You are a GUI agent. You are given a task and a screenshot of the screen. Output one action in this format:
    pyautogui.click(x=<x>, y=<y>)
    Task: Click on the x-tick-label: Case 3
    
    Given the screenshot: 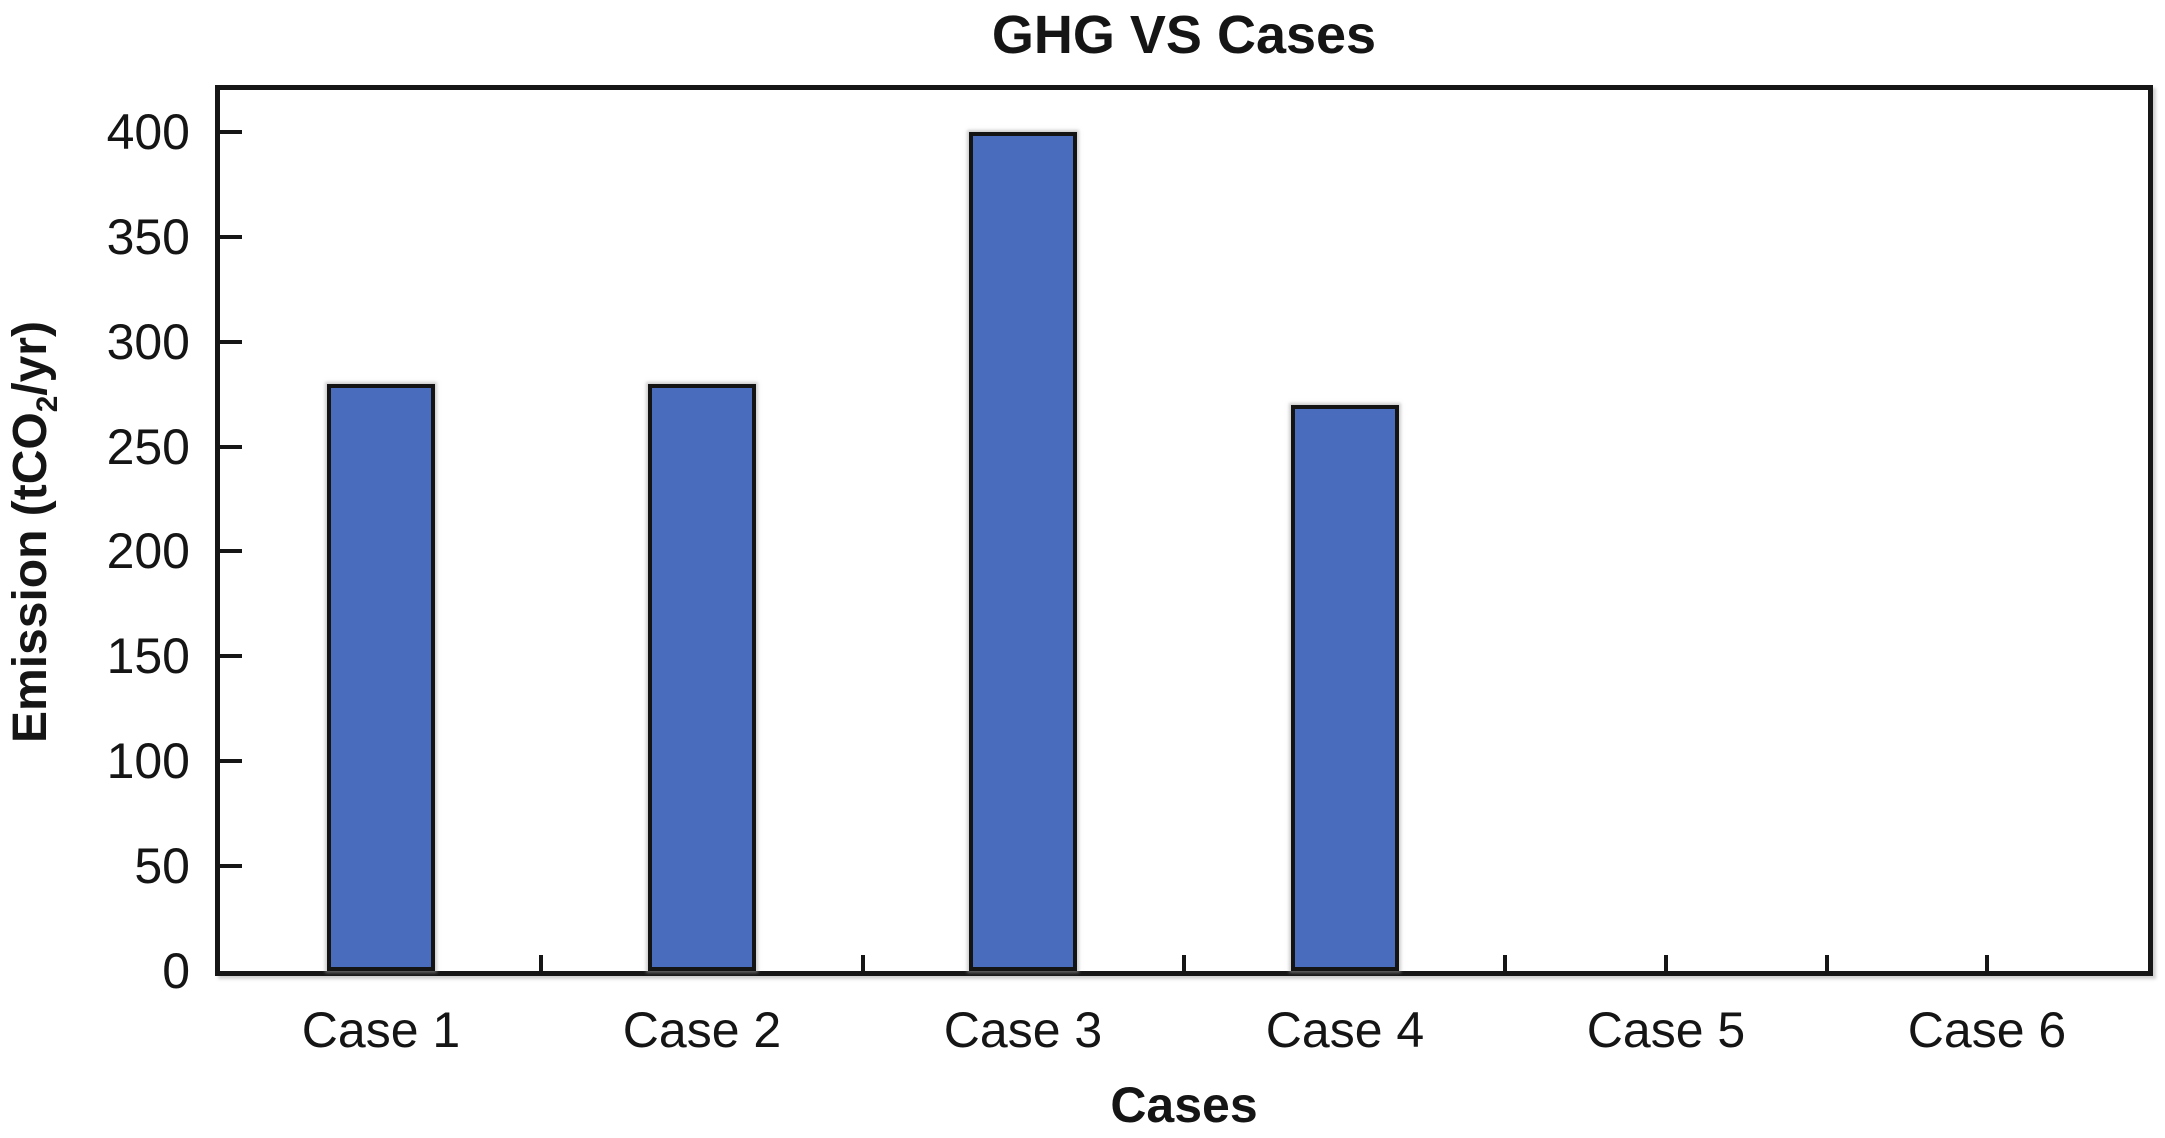 What is the action you would take?
    pyautogui.click(x=1023, y=1030)
    